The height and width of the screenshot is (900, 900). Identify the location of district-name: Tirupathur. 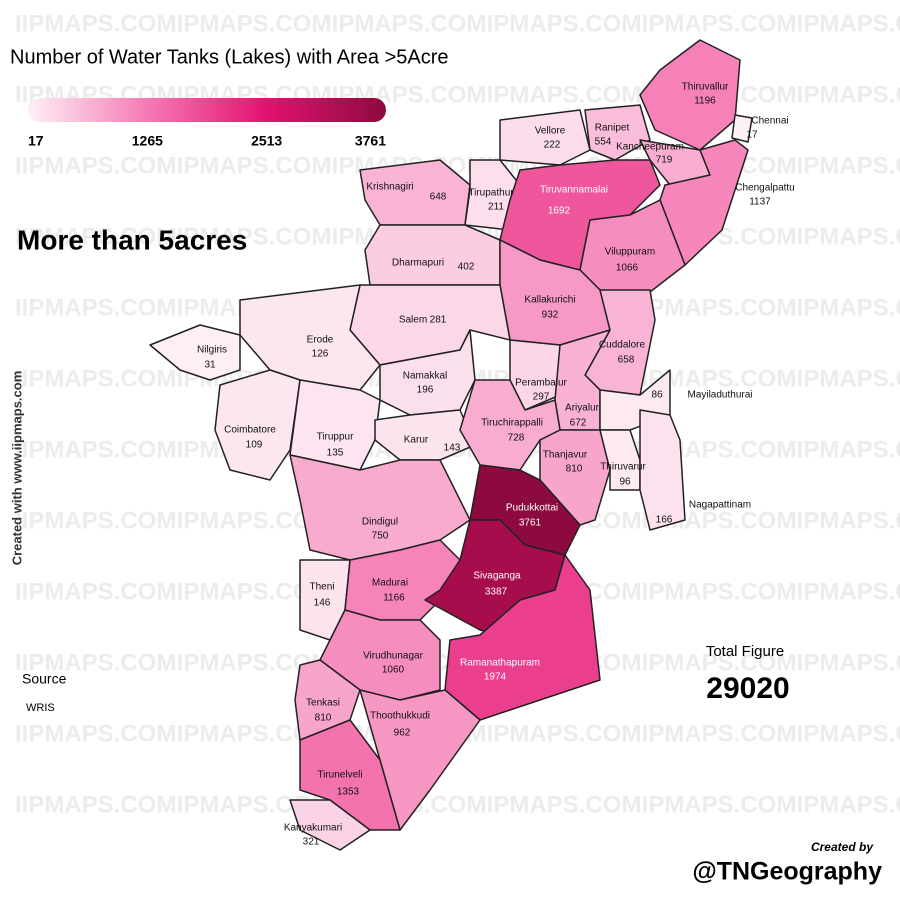
(491, 193).